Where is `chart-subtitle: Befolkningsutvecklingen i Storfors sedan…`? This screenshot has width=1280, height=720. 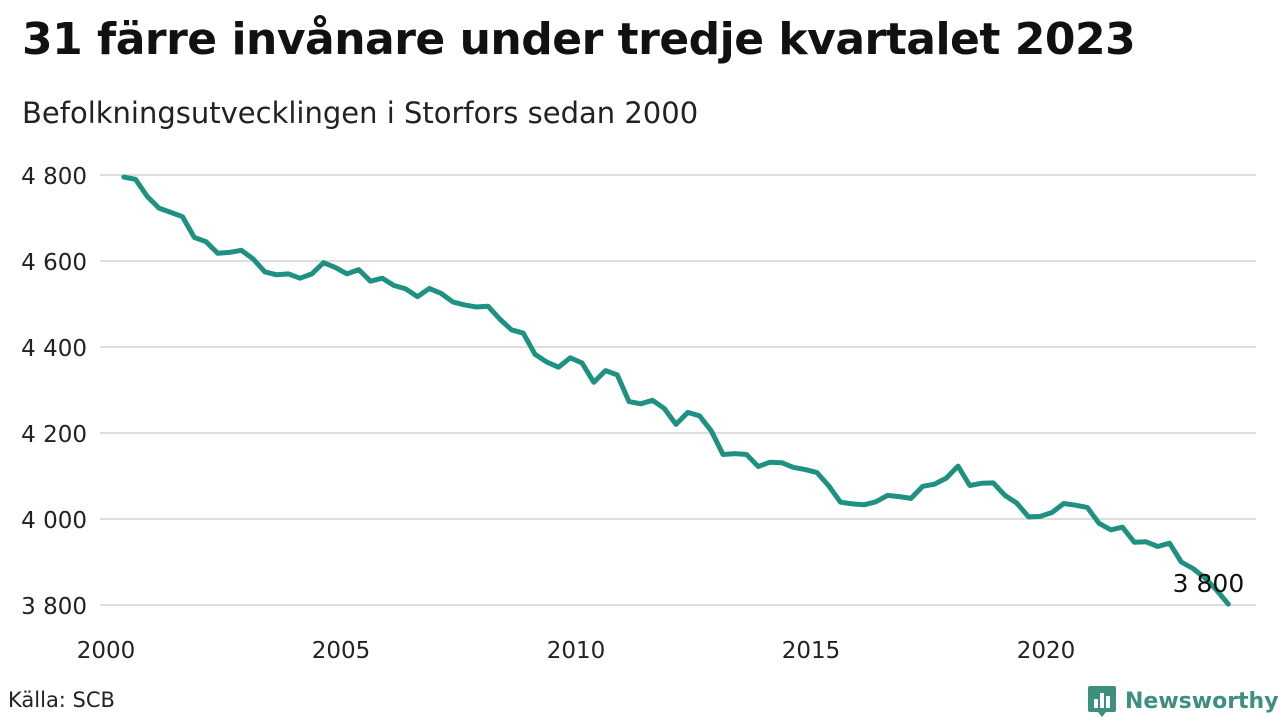
chart-subtitle: Befolkningsutvecklingen i Storfors sedan… is located at coordinates (360, 113).